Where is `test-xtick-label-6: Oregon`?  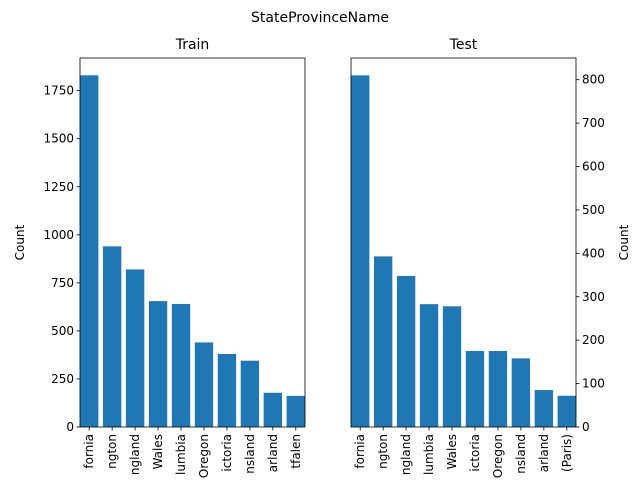
test-xtick-label-6: Oregon is located at coordinates (498, 456).